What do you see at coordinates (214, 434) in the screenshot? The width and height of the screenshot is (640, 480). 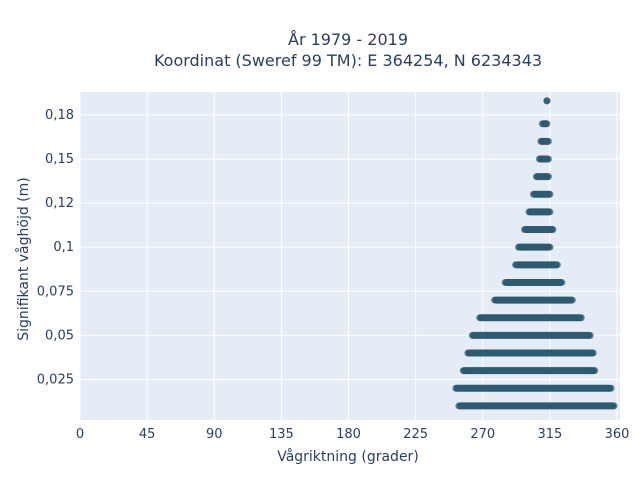 I see `x-tick-label: 90` at bounding box center [214, 434].